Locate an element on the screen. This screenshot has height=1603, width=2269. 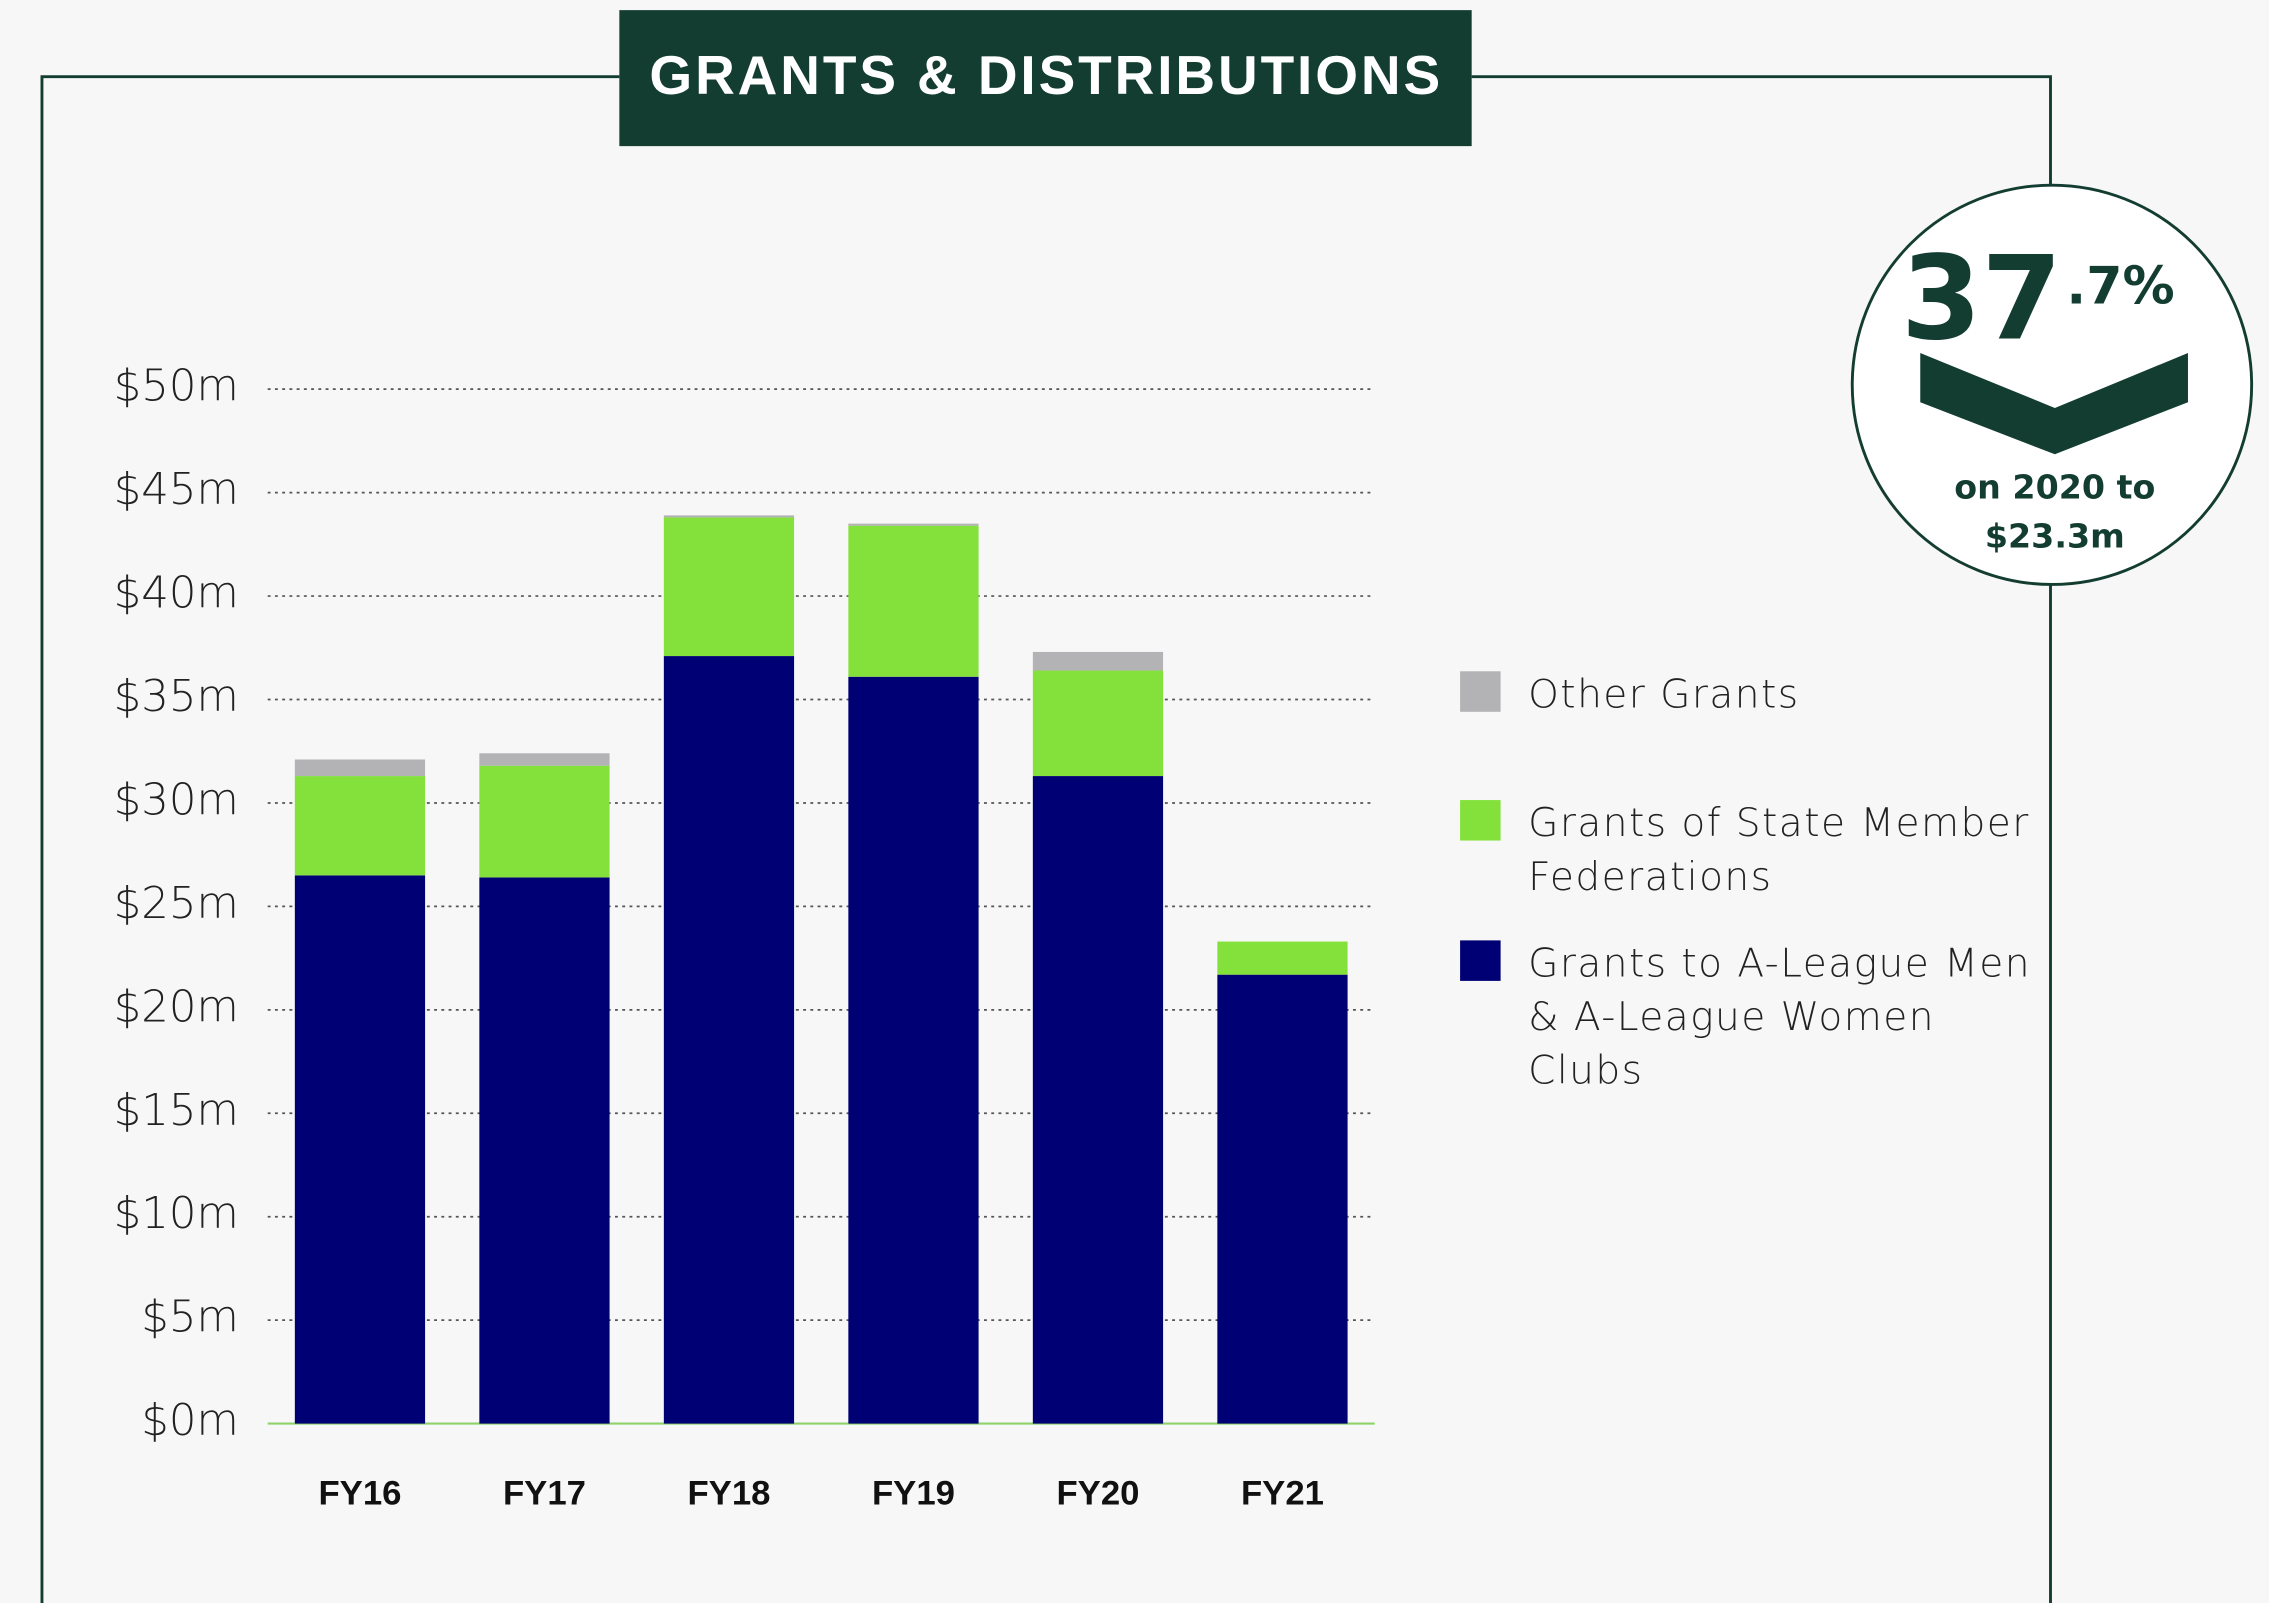
x-tick-label: FY18 is located at coordinates (728, 1494).